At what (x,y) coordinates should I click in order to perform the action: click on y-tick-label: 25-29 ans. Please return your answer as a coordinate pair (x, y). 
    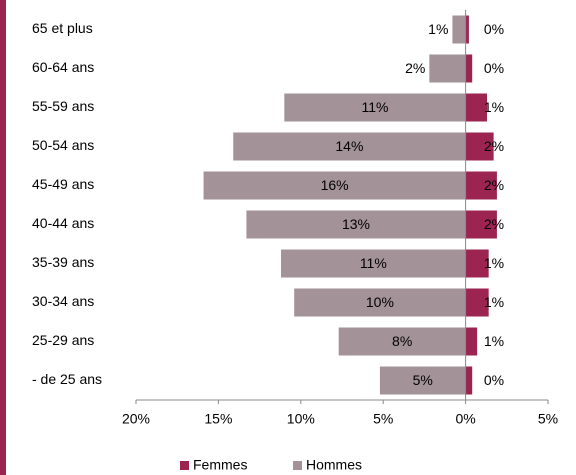
    Looking at the image, I should click on (63, 340).